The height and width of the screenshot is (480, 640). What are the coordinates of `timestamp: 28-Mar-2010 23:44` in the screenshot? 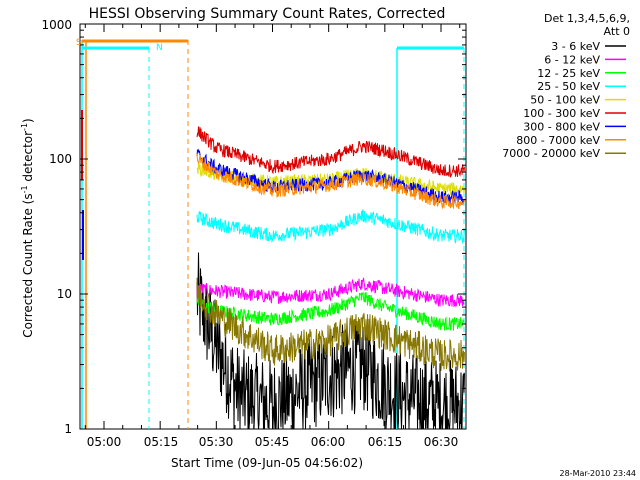 It's located at (598, 473).